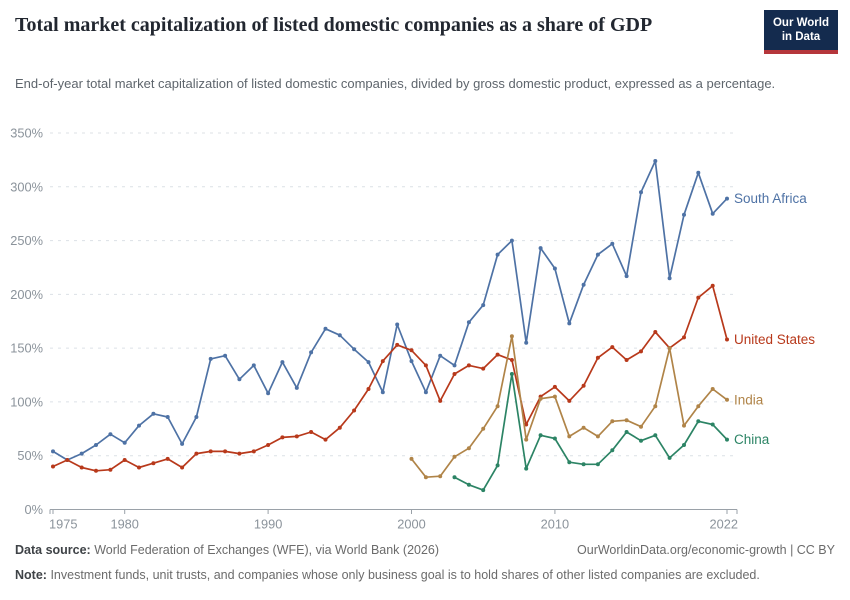  Describe the element at coordinates (590, 432) in the screenshot. I see `line-china` at that location.